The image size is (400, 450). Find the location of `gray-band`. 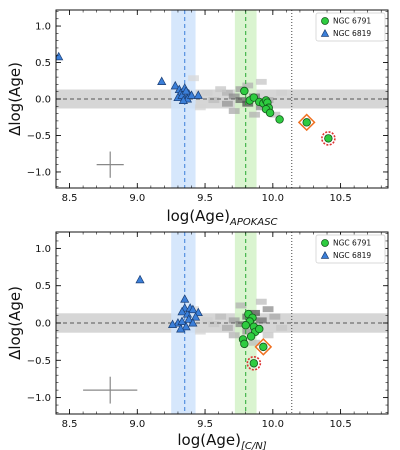

gray-band is located at coordinates (222, 323).